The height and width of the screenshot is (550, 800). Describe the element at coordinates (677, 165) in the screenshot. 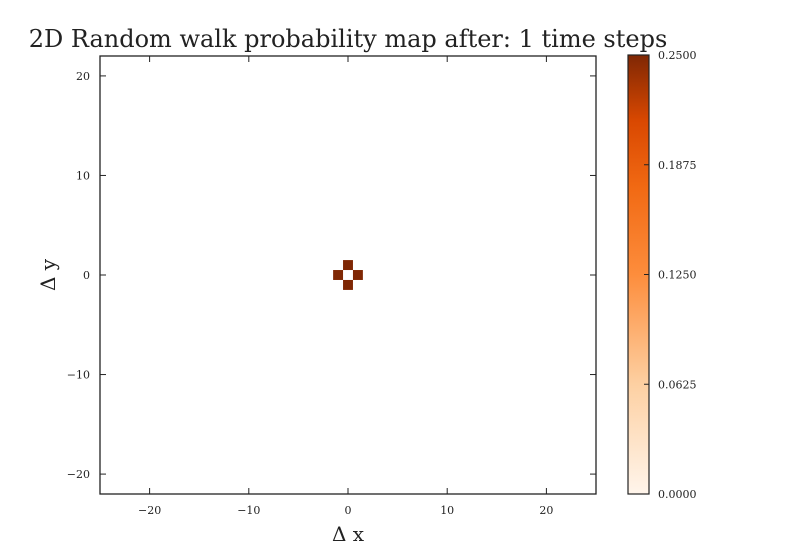

I see `colorbar-tick-label: 0.1875` at that location.